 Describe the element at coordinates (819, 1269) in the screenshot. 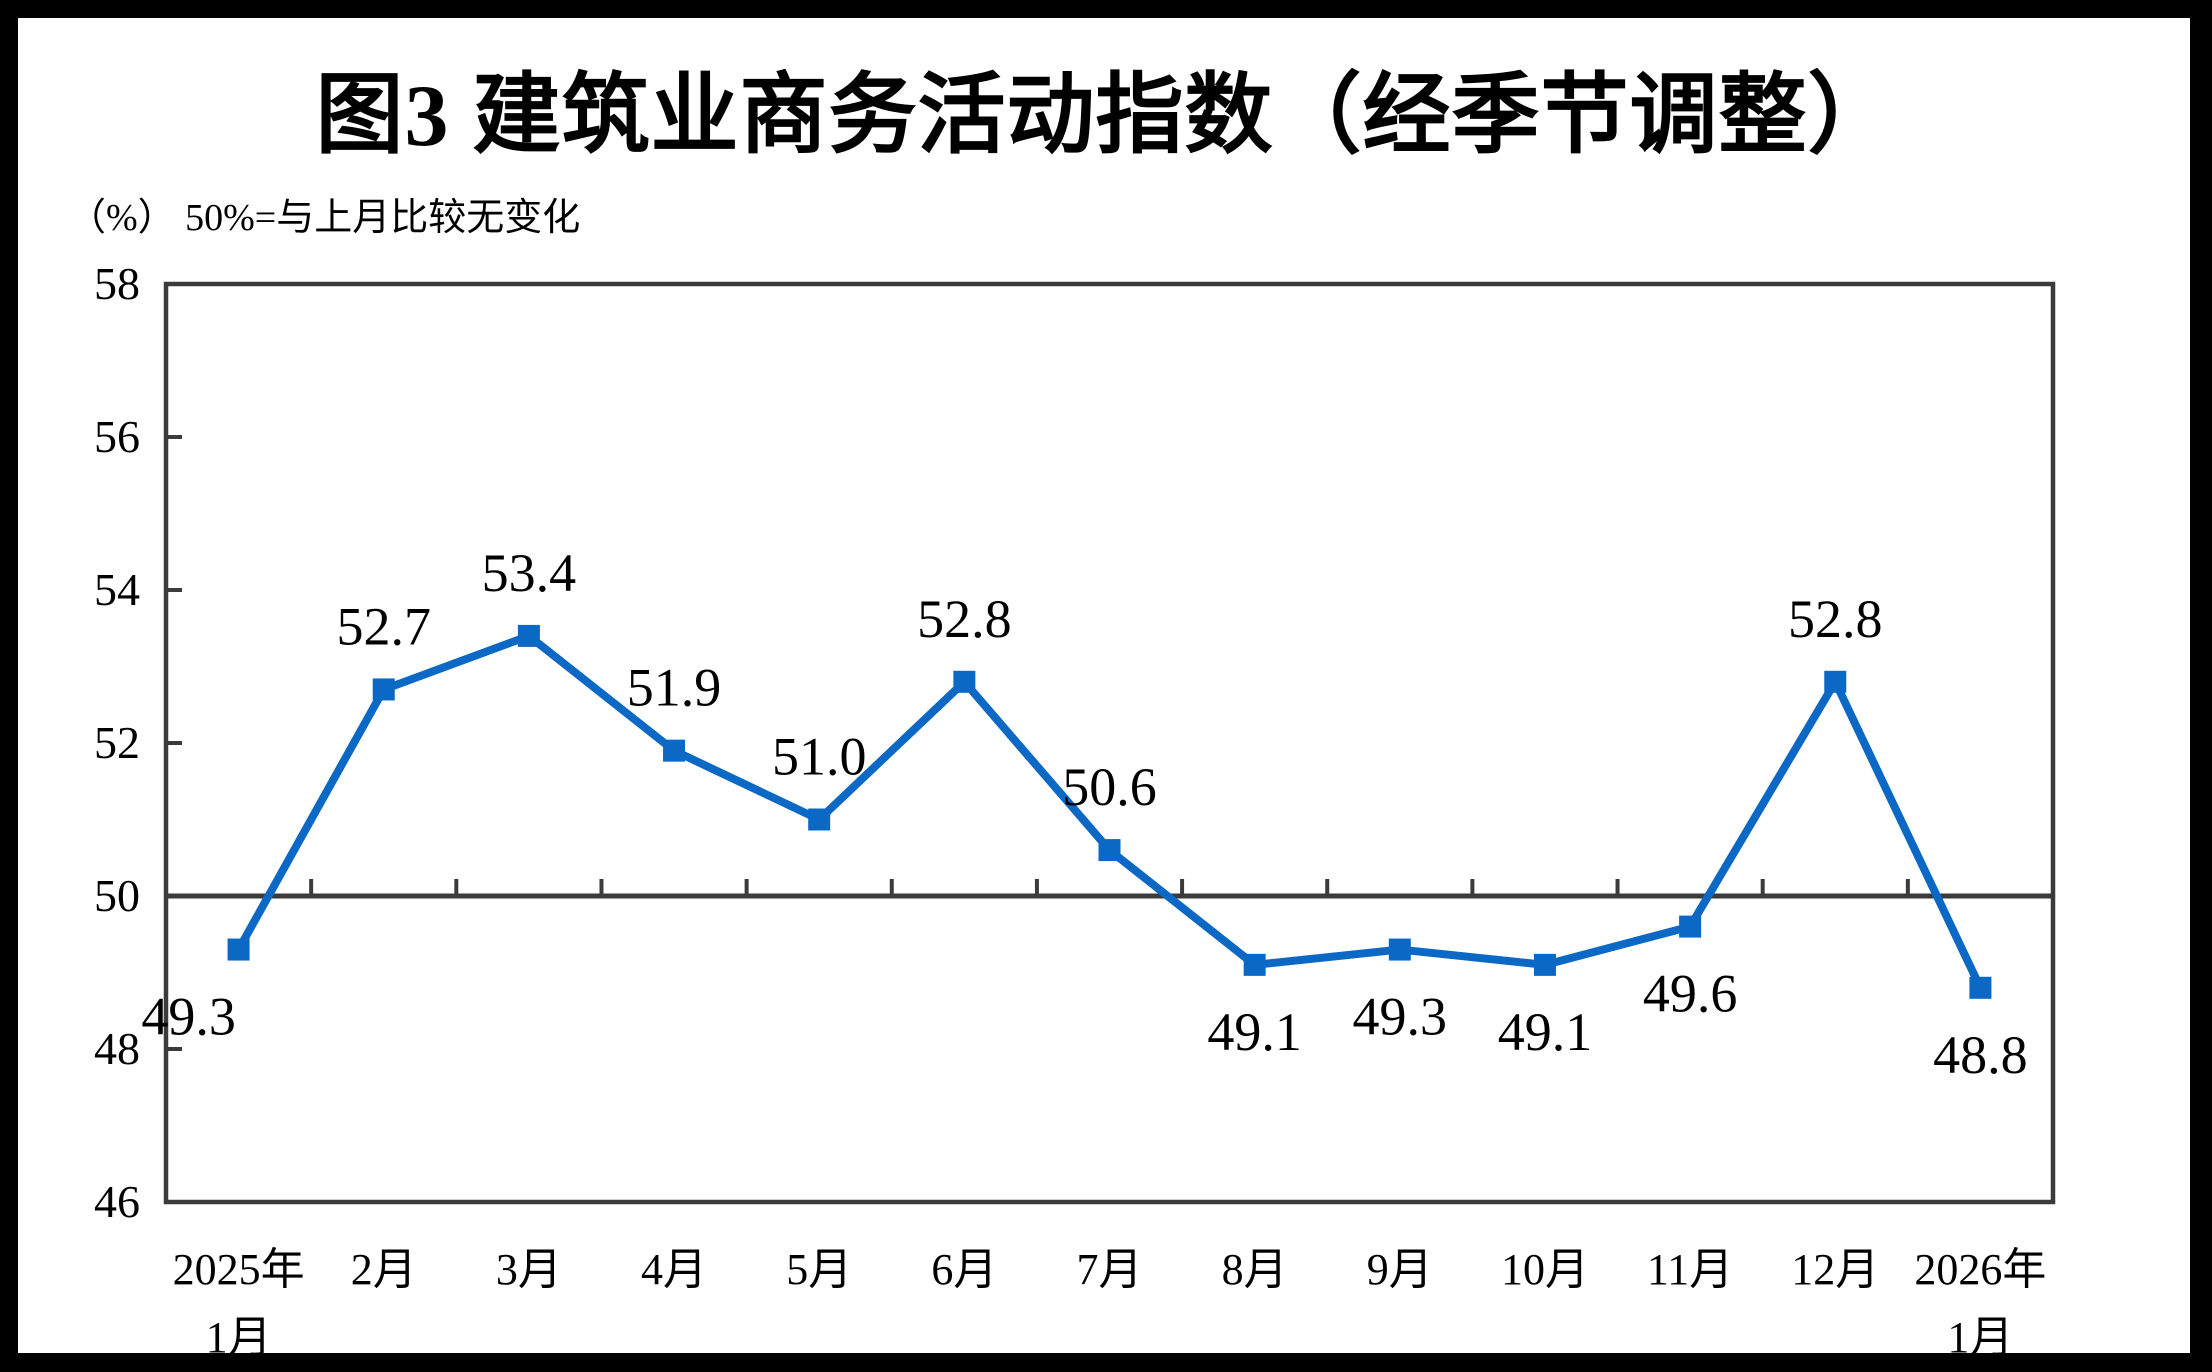

I see `x-axis-label: 5月` at that location.